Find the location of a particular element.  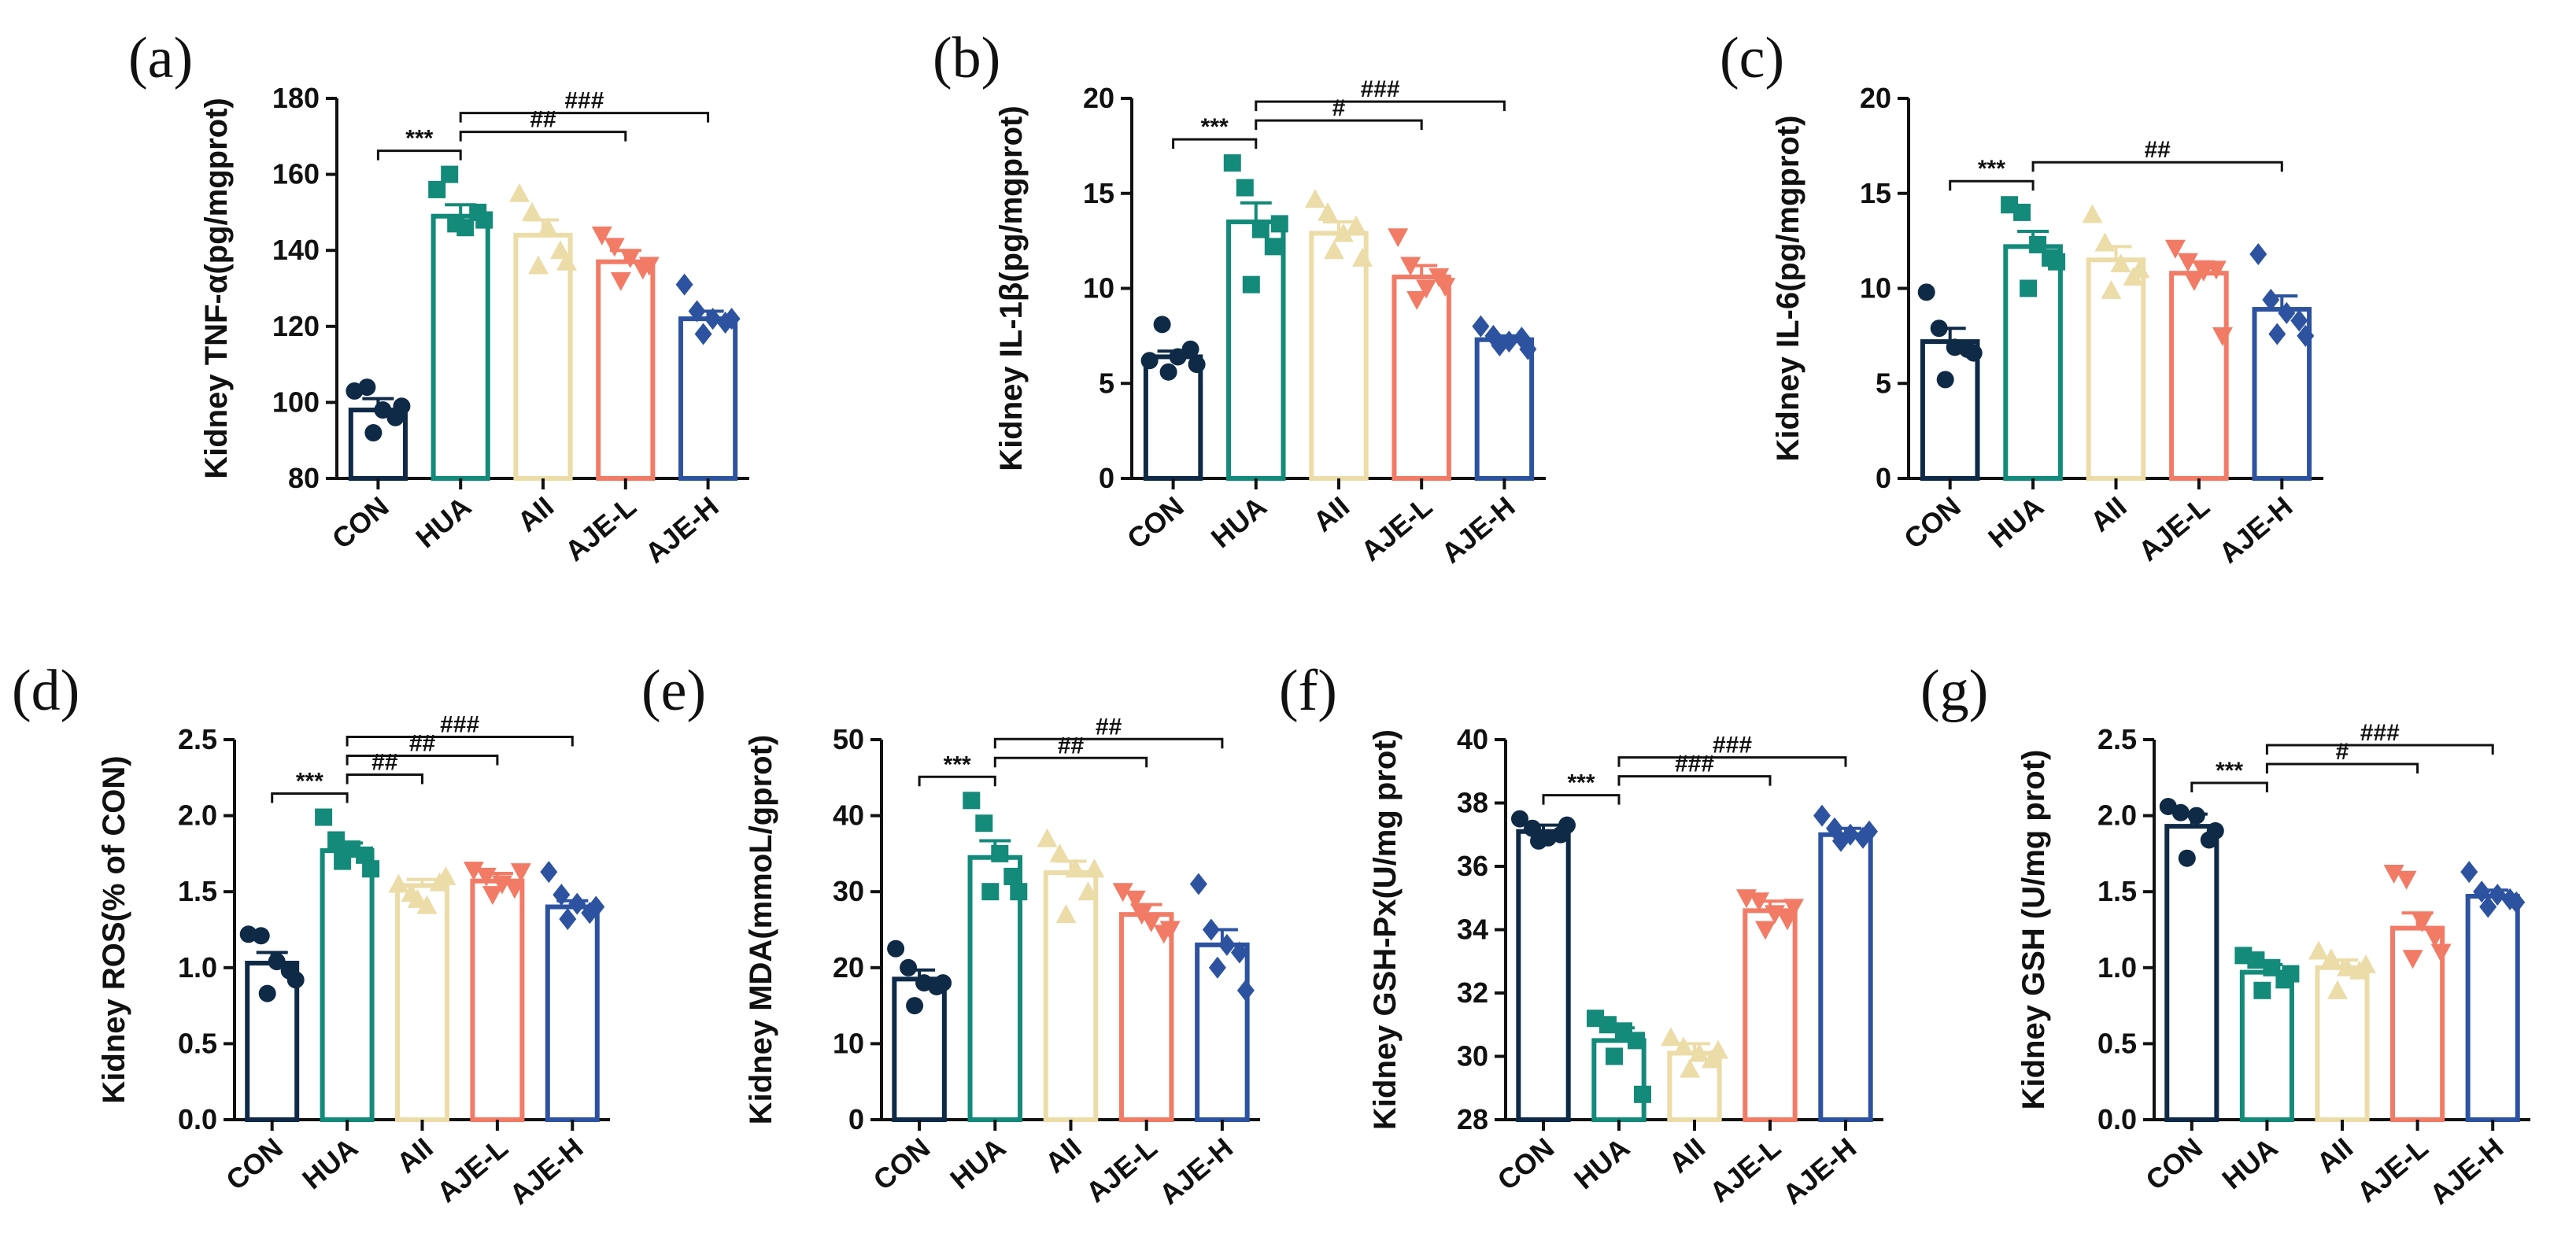

y-tick-label: 20 is located at coordinates (1875, 98).